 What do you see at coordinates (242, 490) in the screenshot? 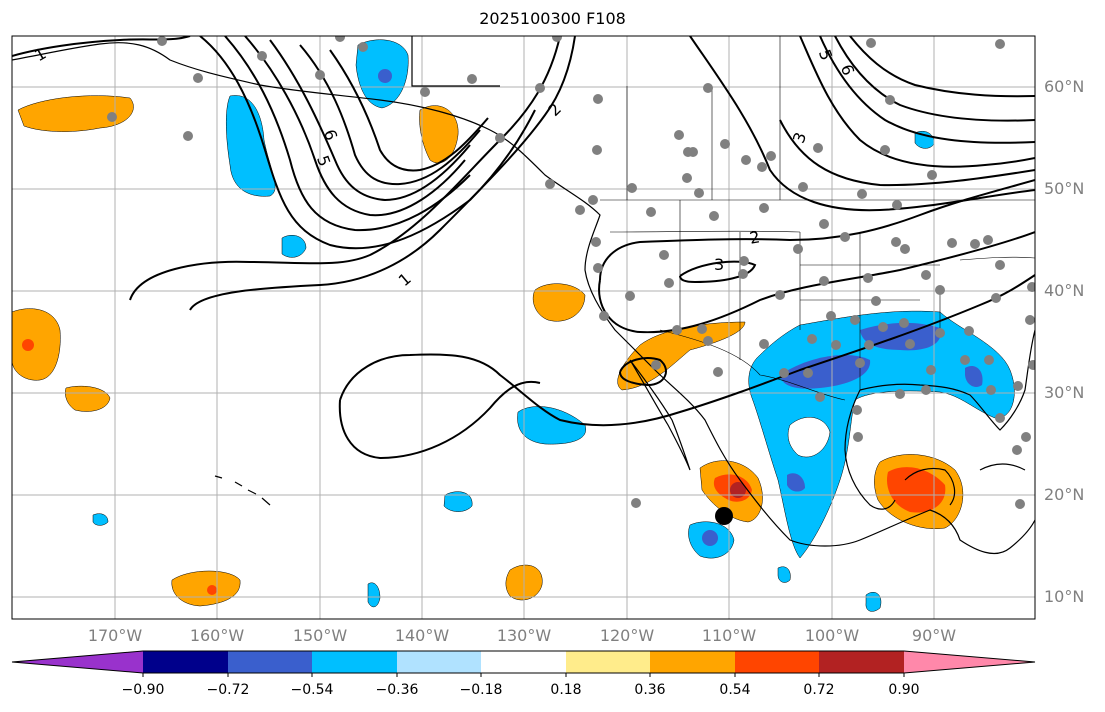
I see `hawaii-islands` at bounding box center [242, 490].